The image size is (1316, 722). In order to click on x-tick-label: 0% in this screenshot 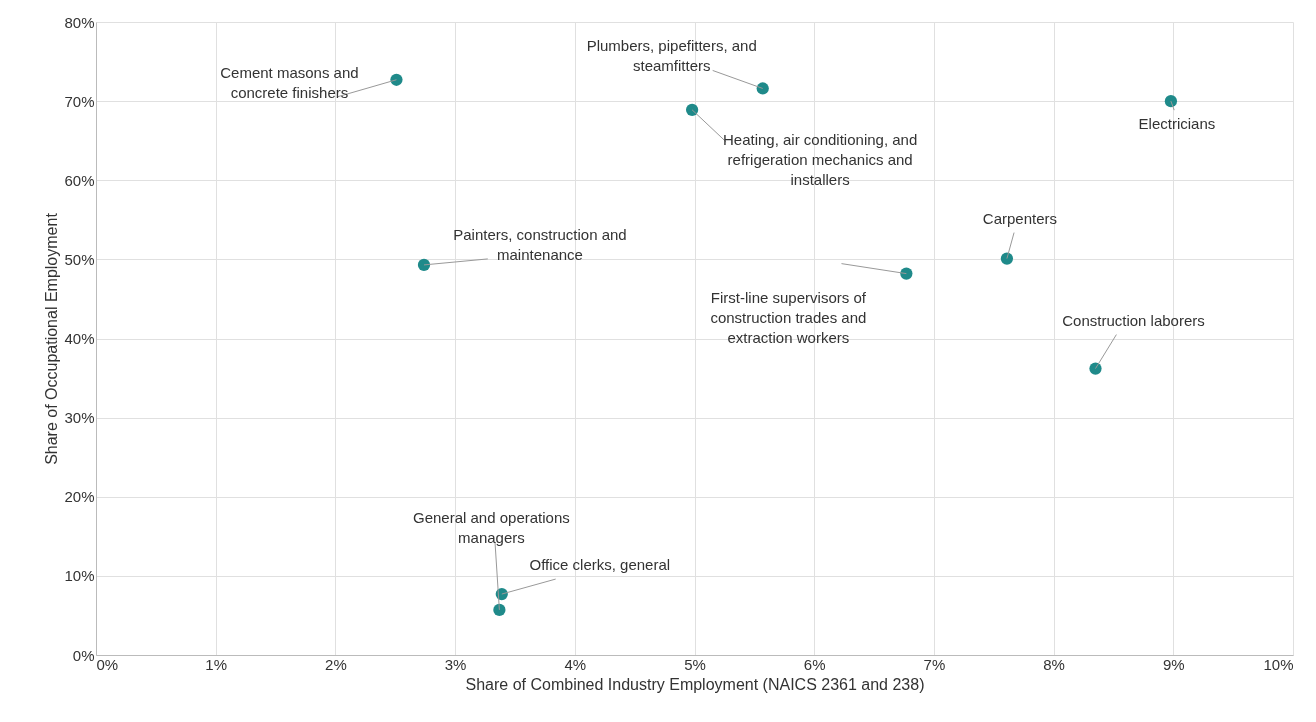, I will do `click(107, 664)`.